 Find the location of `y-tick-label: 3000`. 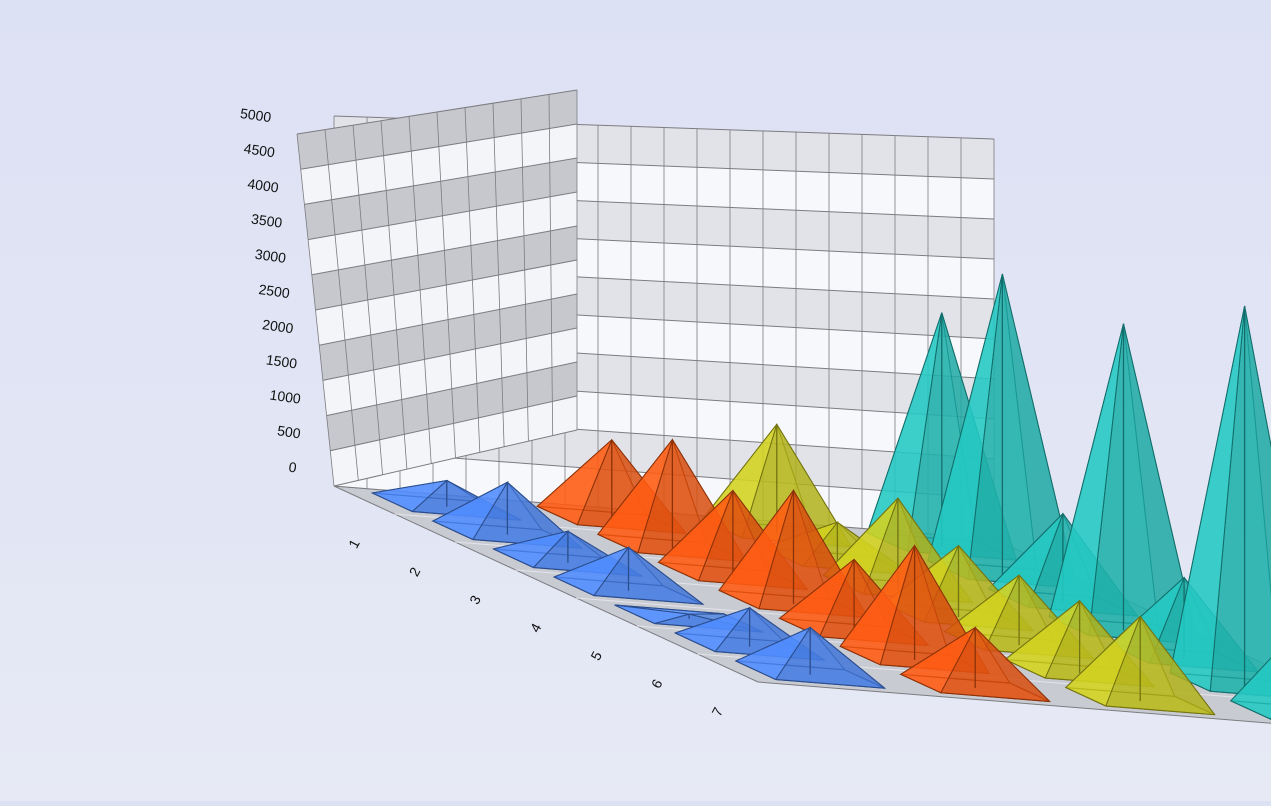

y-tick-label: 3000 is located at coordinates (270, 256).